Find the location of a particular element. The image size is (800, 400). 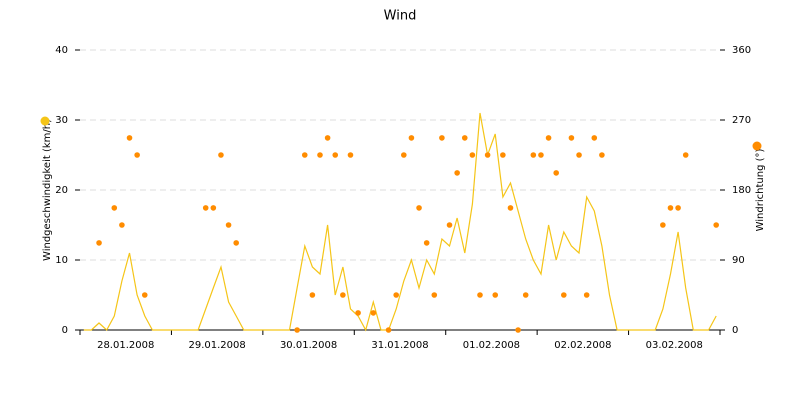

x-tick-label: 28.01.2008 is located at coordinates (125, 345).